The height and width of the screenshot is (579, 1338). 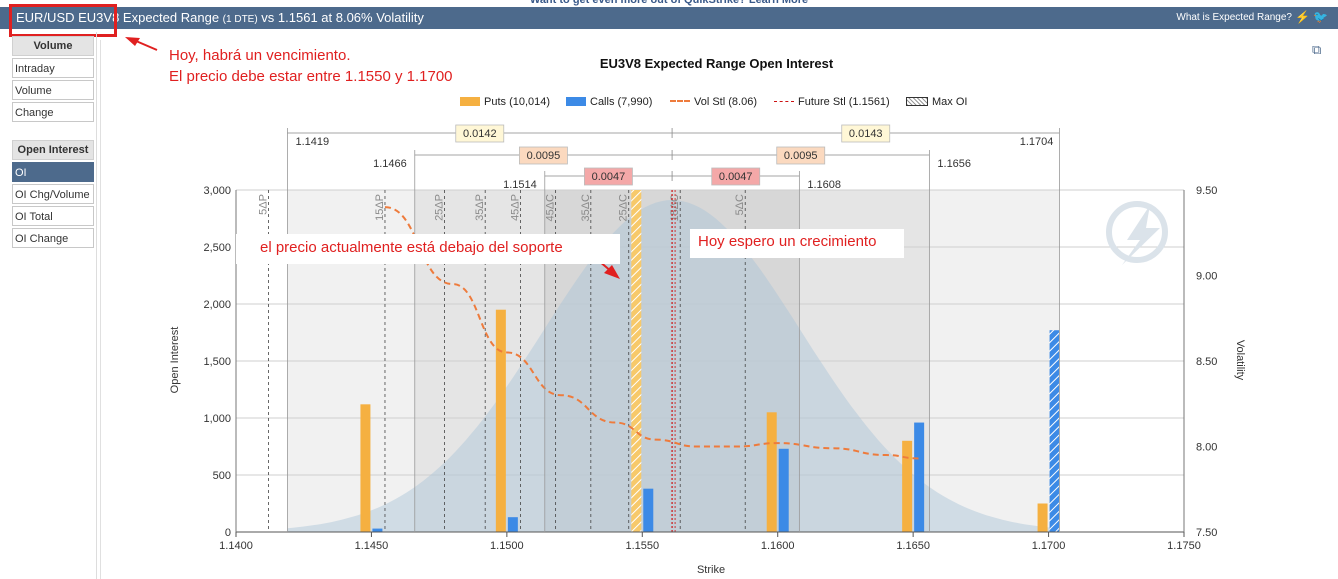 What do you see at coordinates (713, 102) in the screenshot?
I see `legend-vol-stl: Vol Stl (8.06)` at bounding box center [713, 102].